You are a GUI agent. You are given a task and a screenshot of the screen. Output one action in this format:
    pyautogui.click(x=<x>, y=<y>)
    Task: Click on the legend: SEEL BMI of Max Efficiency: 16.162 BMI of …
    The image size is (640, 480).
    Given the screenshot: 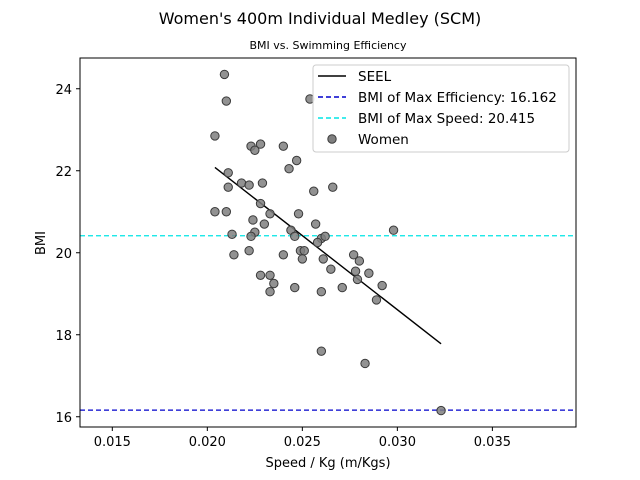 What is the action you would take?
    pyautogui.click(x=441, y=108)
    